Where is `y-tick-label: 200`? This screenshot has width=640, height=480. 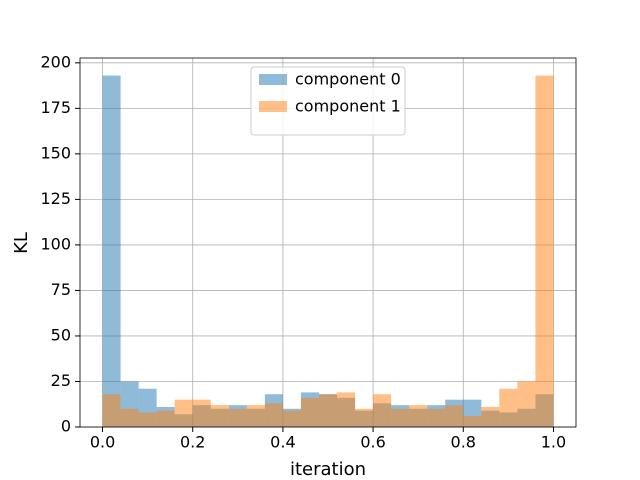
y-tick-label: 200 is located at coordinates (55, 61).